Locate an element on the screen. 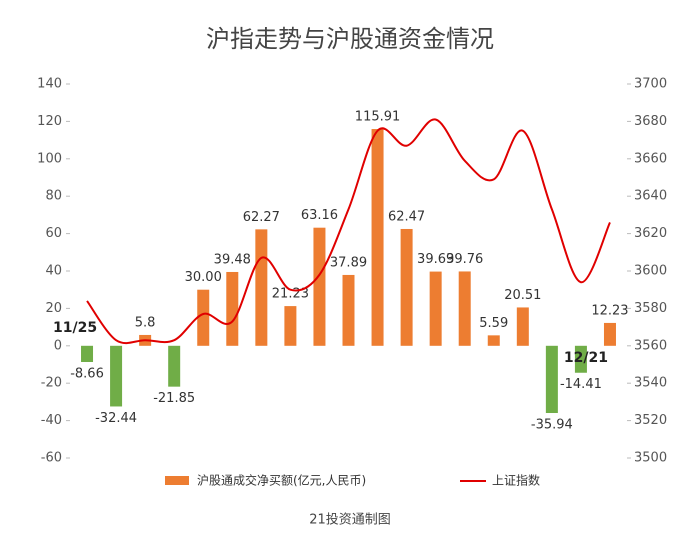 The image size is (700, 543). data-label: 5.8 is located at coordinates (145, 322).